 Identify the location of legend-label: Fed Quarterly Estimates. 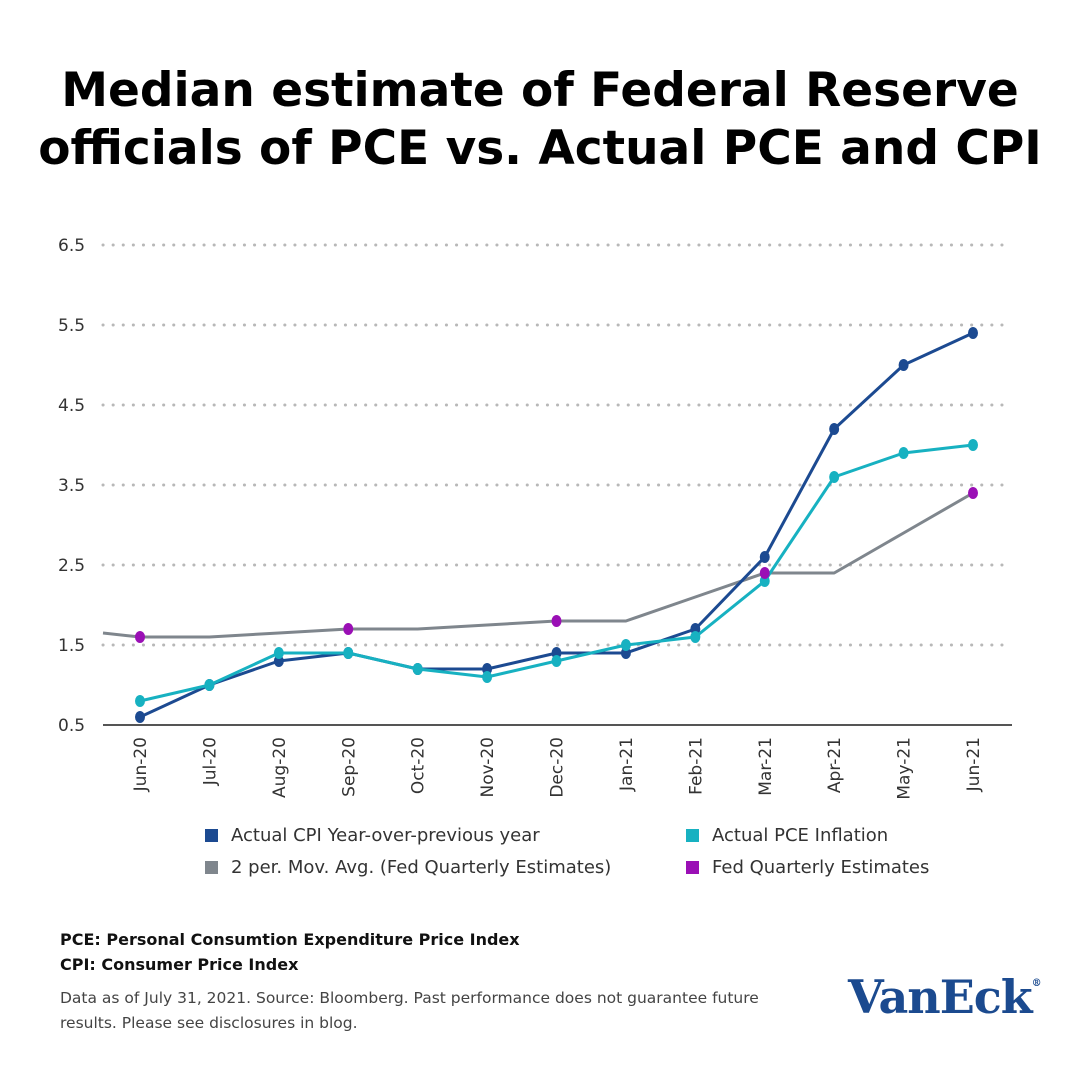
(821, 867).